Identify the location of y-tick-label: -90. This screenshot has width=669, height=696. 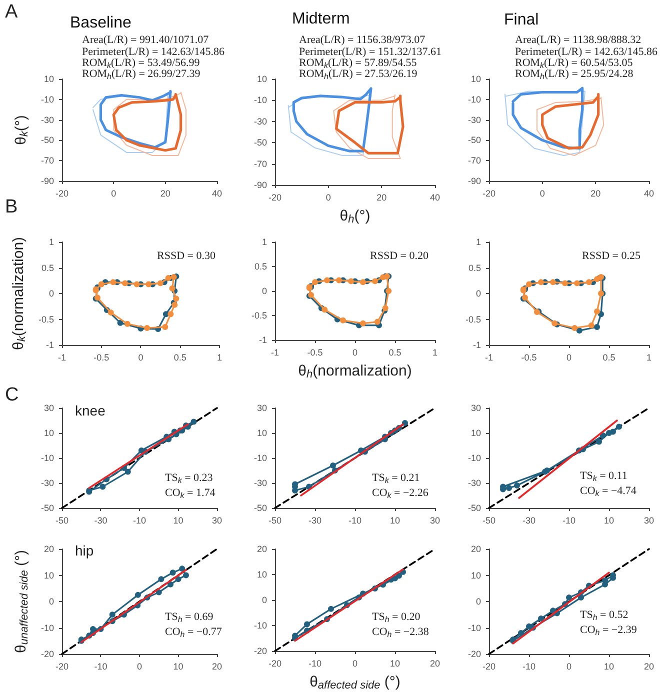
(47, 181).